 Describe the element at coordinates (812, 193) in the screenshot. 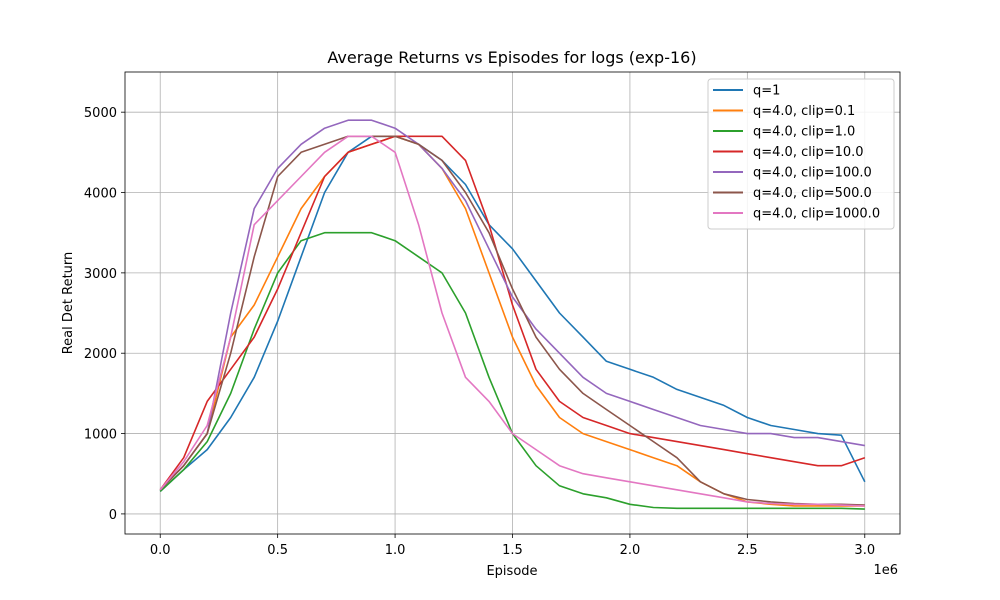

I see `legend-entry-label: q=4.0, clip=500.0` at that location.